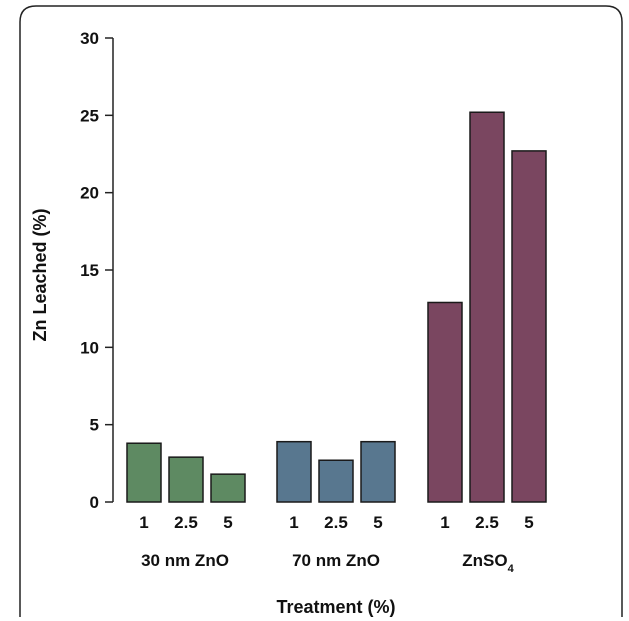 This screenshot has width=629, height=621. Describe the element at coordinates (488, 563) in the screenshot. I see `group-label: ZnSO4` at that location.